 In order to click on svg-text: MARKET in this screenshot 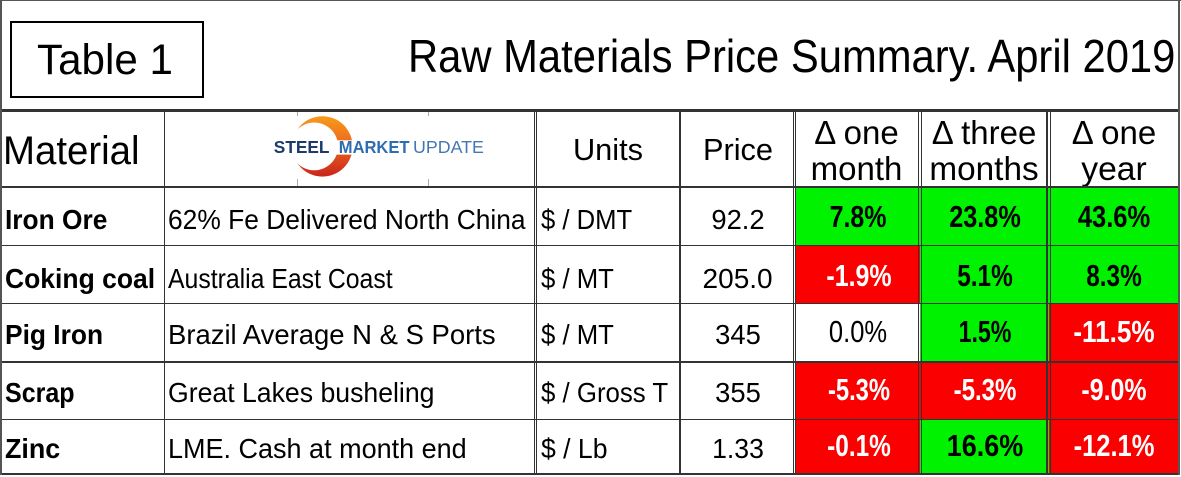, I will do `click(374, 147)`.